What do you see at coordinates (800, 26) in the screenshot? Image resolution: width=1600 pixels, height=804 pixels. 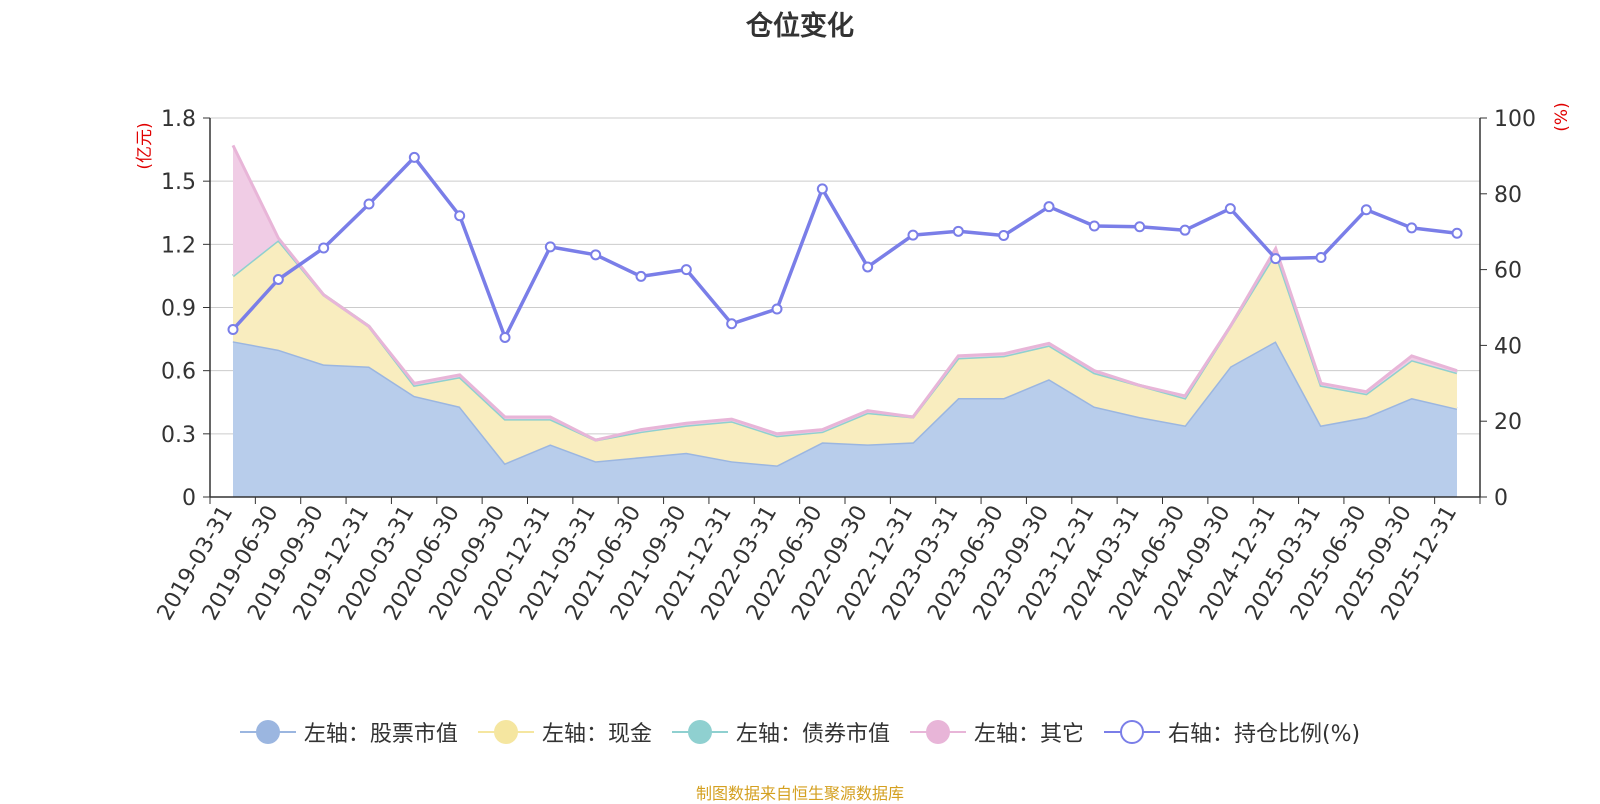 I see `chart-title: 仓位变化` at bounding box center [800, 26].